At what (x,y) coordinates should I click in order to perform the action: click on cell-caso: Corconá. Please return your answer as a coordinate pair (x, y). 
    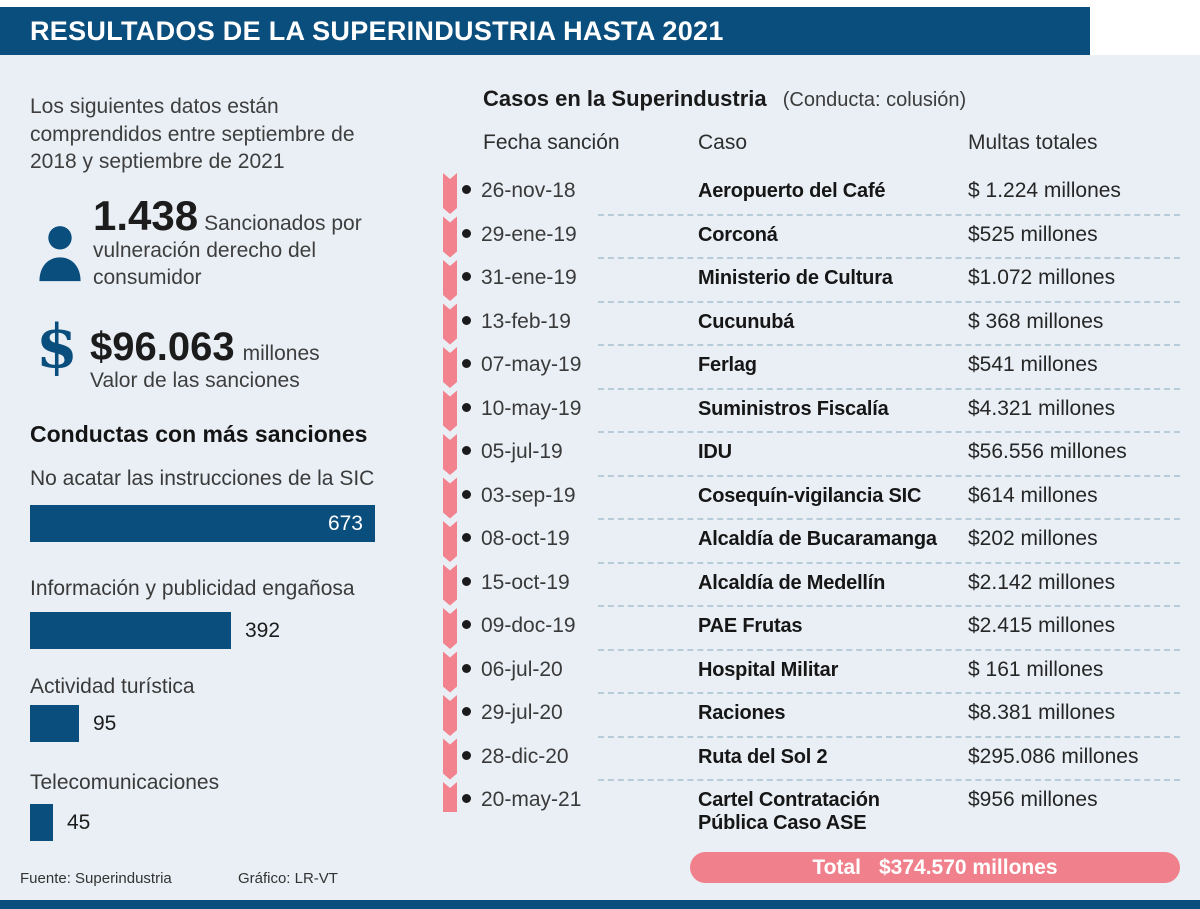
    Looking at the image, I should click on (738, 234).